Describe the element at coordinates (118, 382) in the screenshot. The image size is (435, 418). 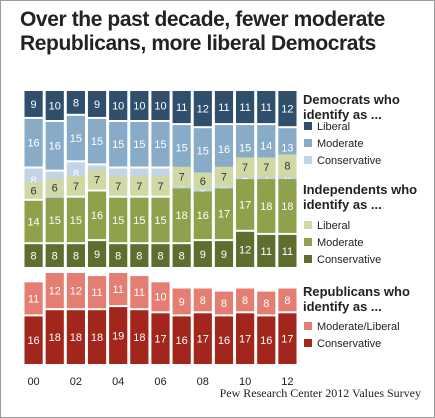
I see `x-tick-label: 04` at that location.